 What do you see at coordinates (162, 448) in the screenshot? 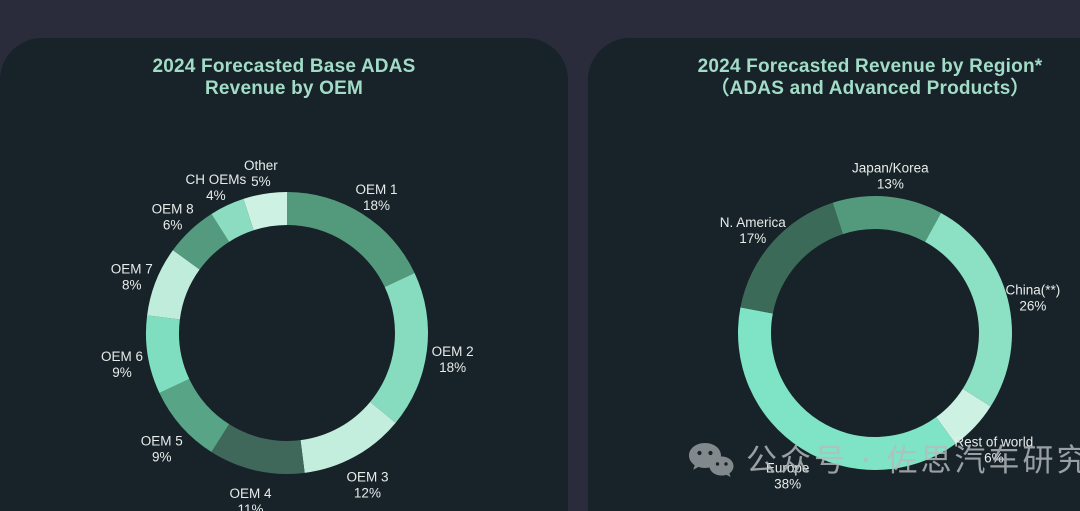
I see `slice-label: OEM 5 9%` at bounding box center [162, 448].